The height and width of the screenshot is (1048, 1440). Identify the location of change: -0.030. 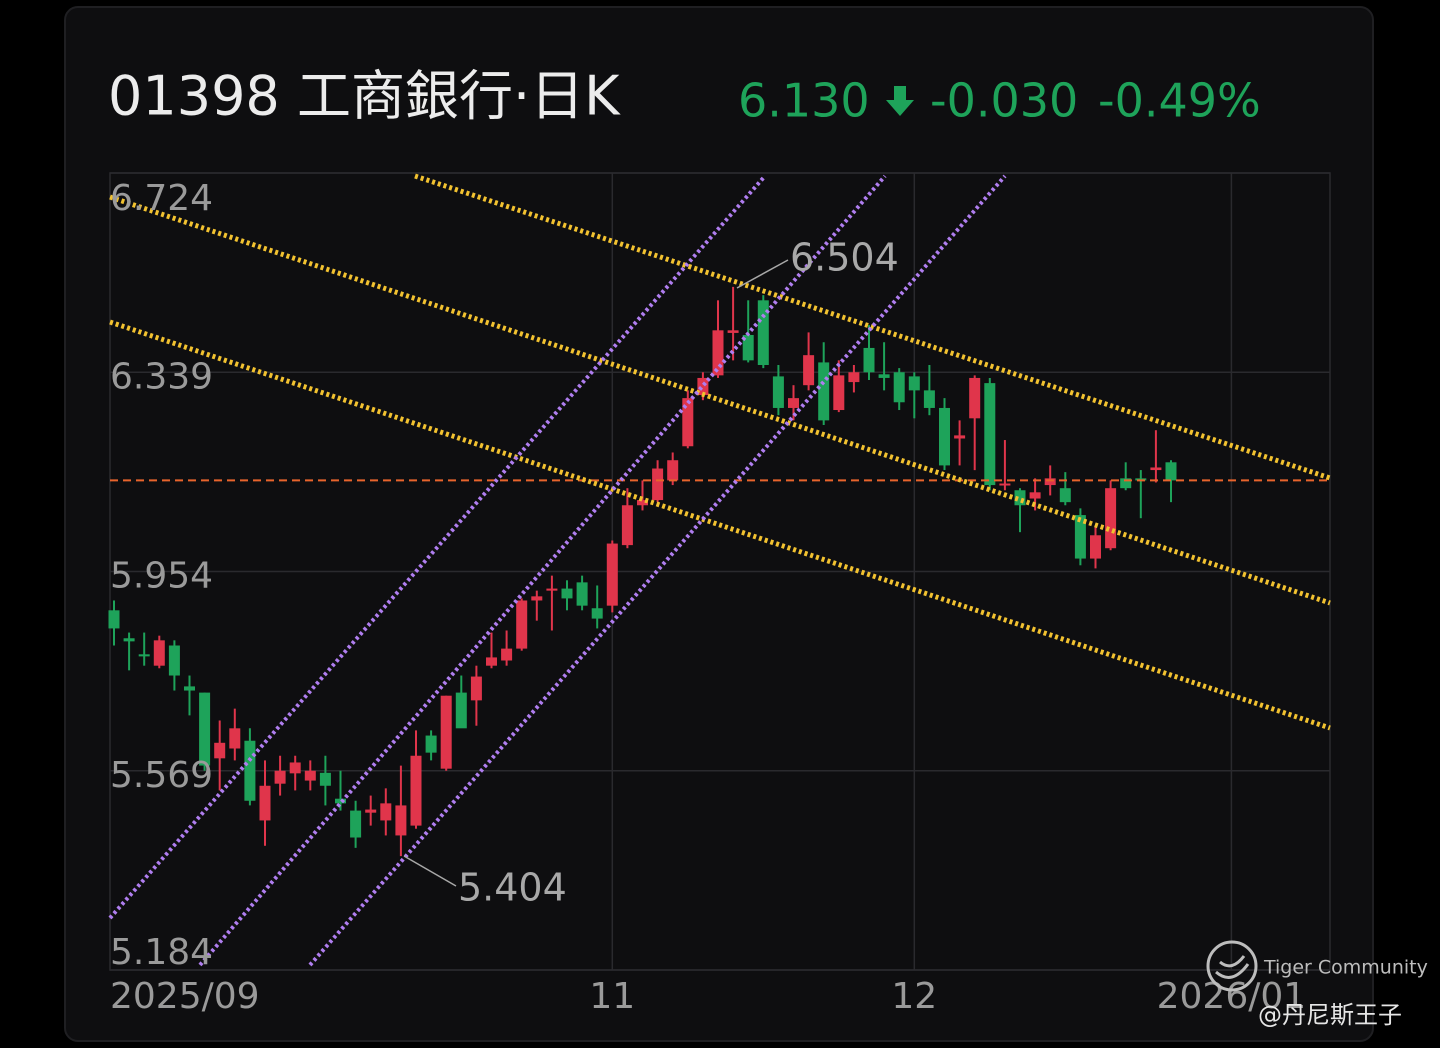
(1004, 101).